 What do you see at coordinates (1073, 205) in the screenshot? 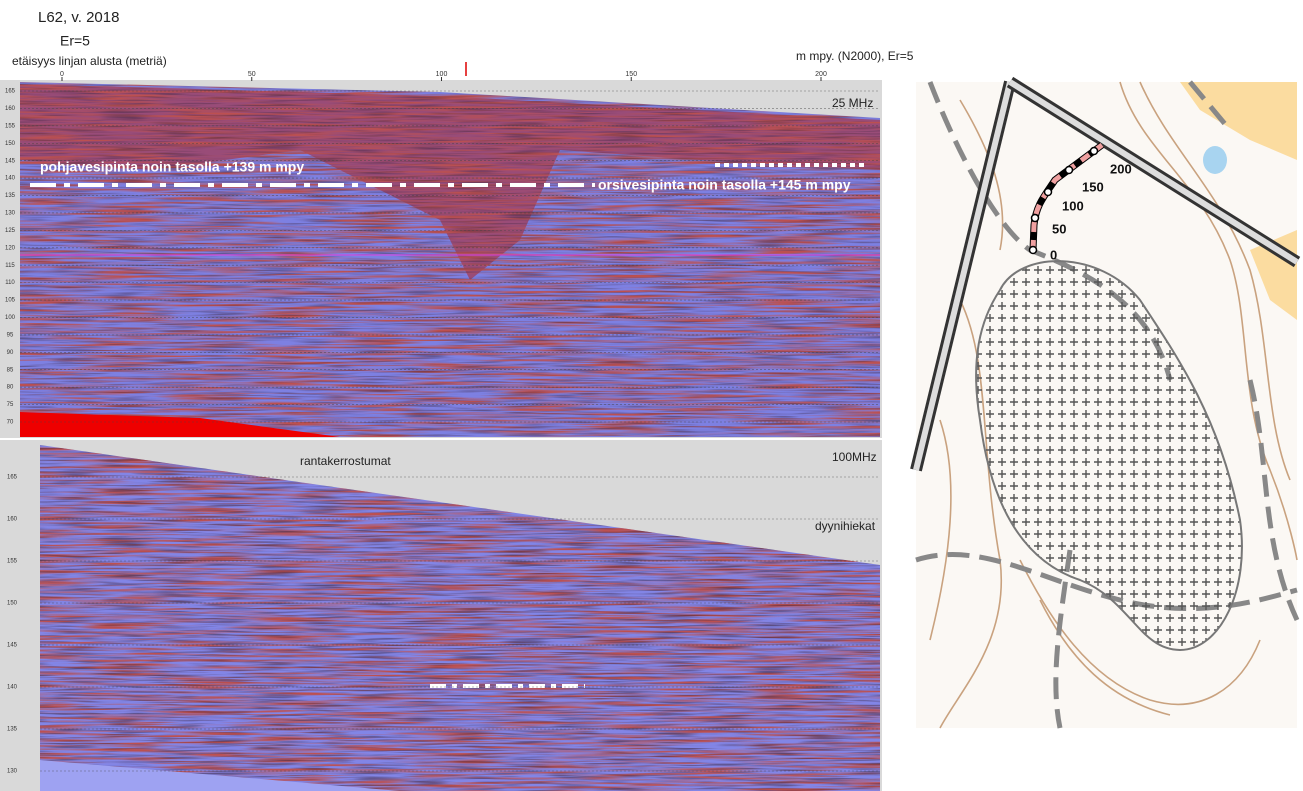
I see `route-label: 100` at bounding box center [1073, 205].